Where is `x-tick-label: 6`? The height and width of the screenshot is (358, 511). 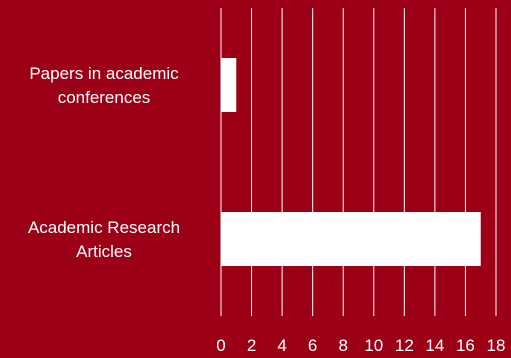
x-tick-label: 6 is located at coordinates (312, 345).